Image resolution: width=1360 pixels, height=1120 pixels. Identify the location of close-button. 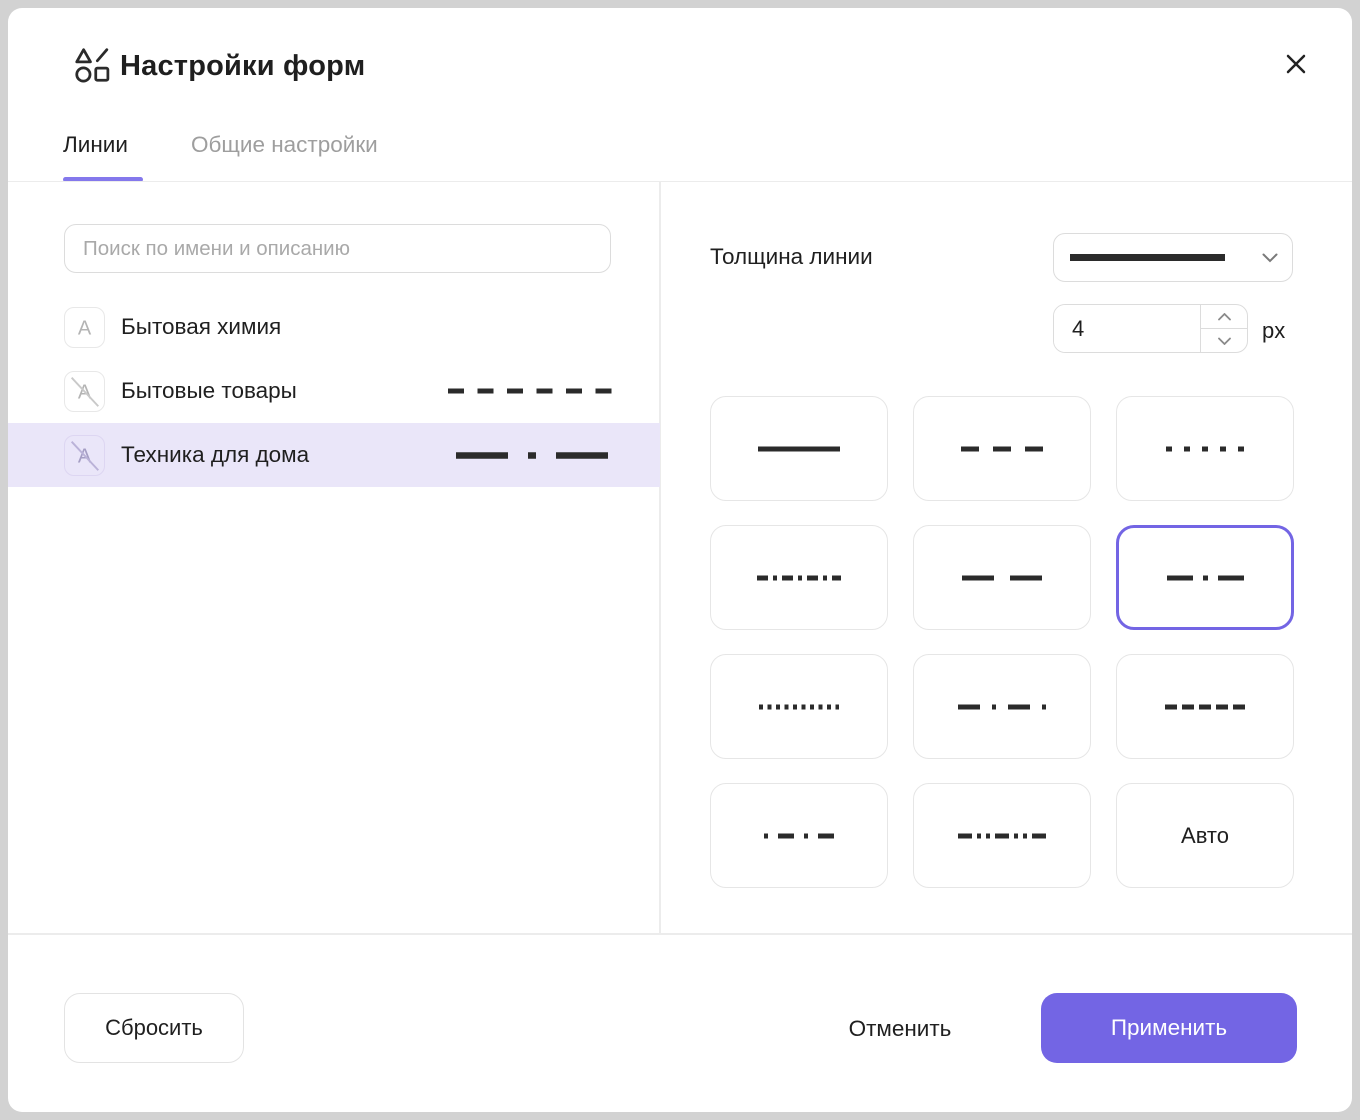
(1296, 64).